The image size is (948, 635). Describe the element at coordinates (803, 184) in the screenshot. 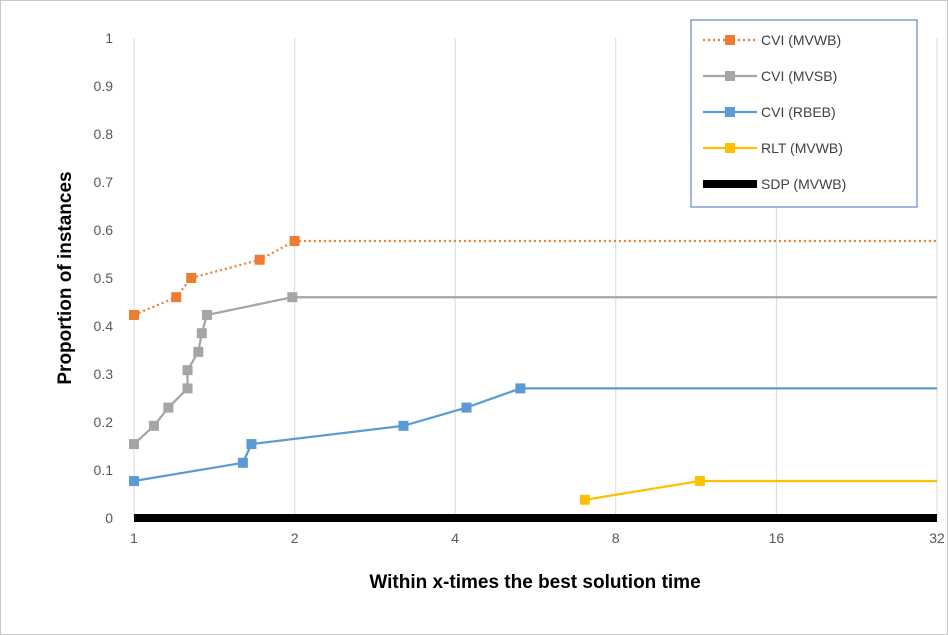

I see `legend-label: SDP (MVWB)` at that location.